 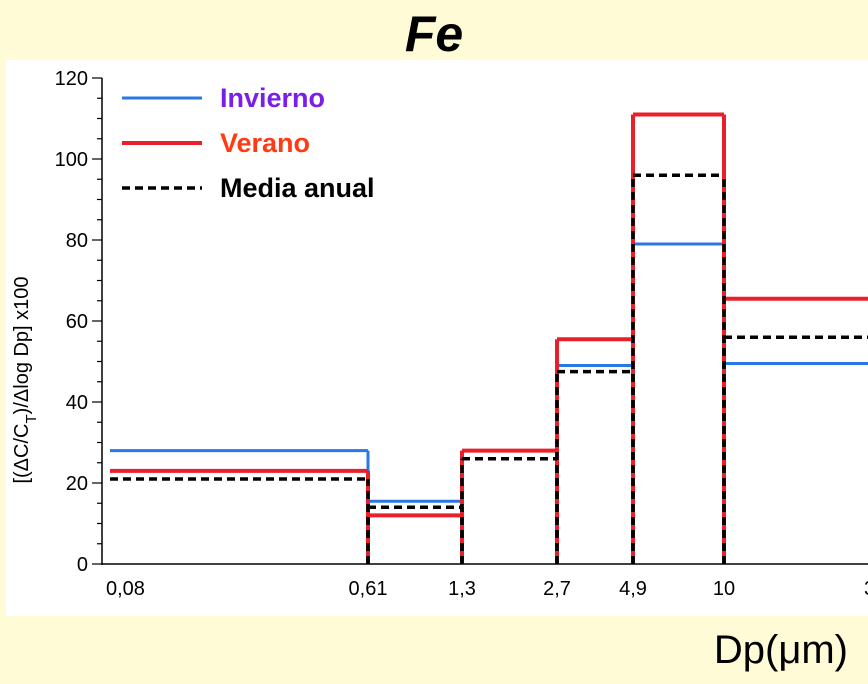 What do you see at coordinates (557, 589) in the screenshot?
I see `x-tick-label: 2,7` at bounding box center [557, 589].